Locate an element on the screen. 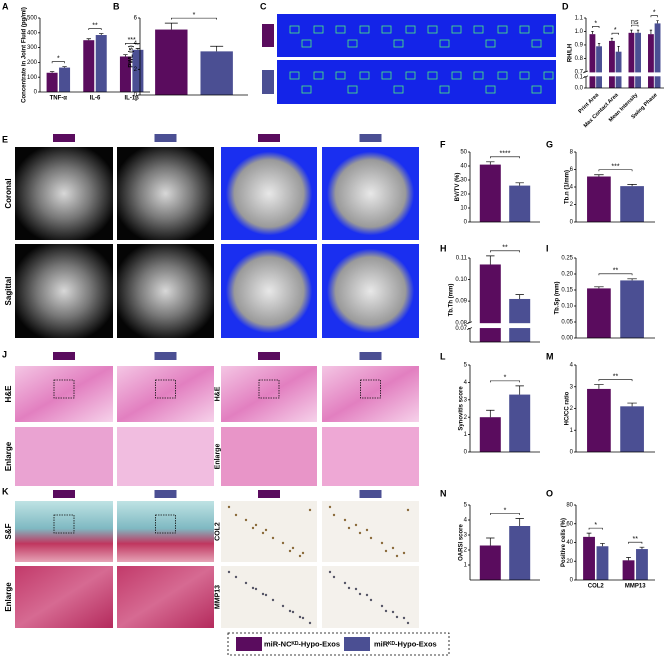  y-axis-label: Synovitis score is located at coordinates (461, 408).